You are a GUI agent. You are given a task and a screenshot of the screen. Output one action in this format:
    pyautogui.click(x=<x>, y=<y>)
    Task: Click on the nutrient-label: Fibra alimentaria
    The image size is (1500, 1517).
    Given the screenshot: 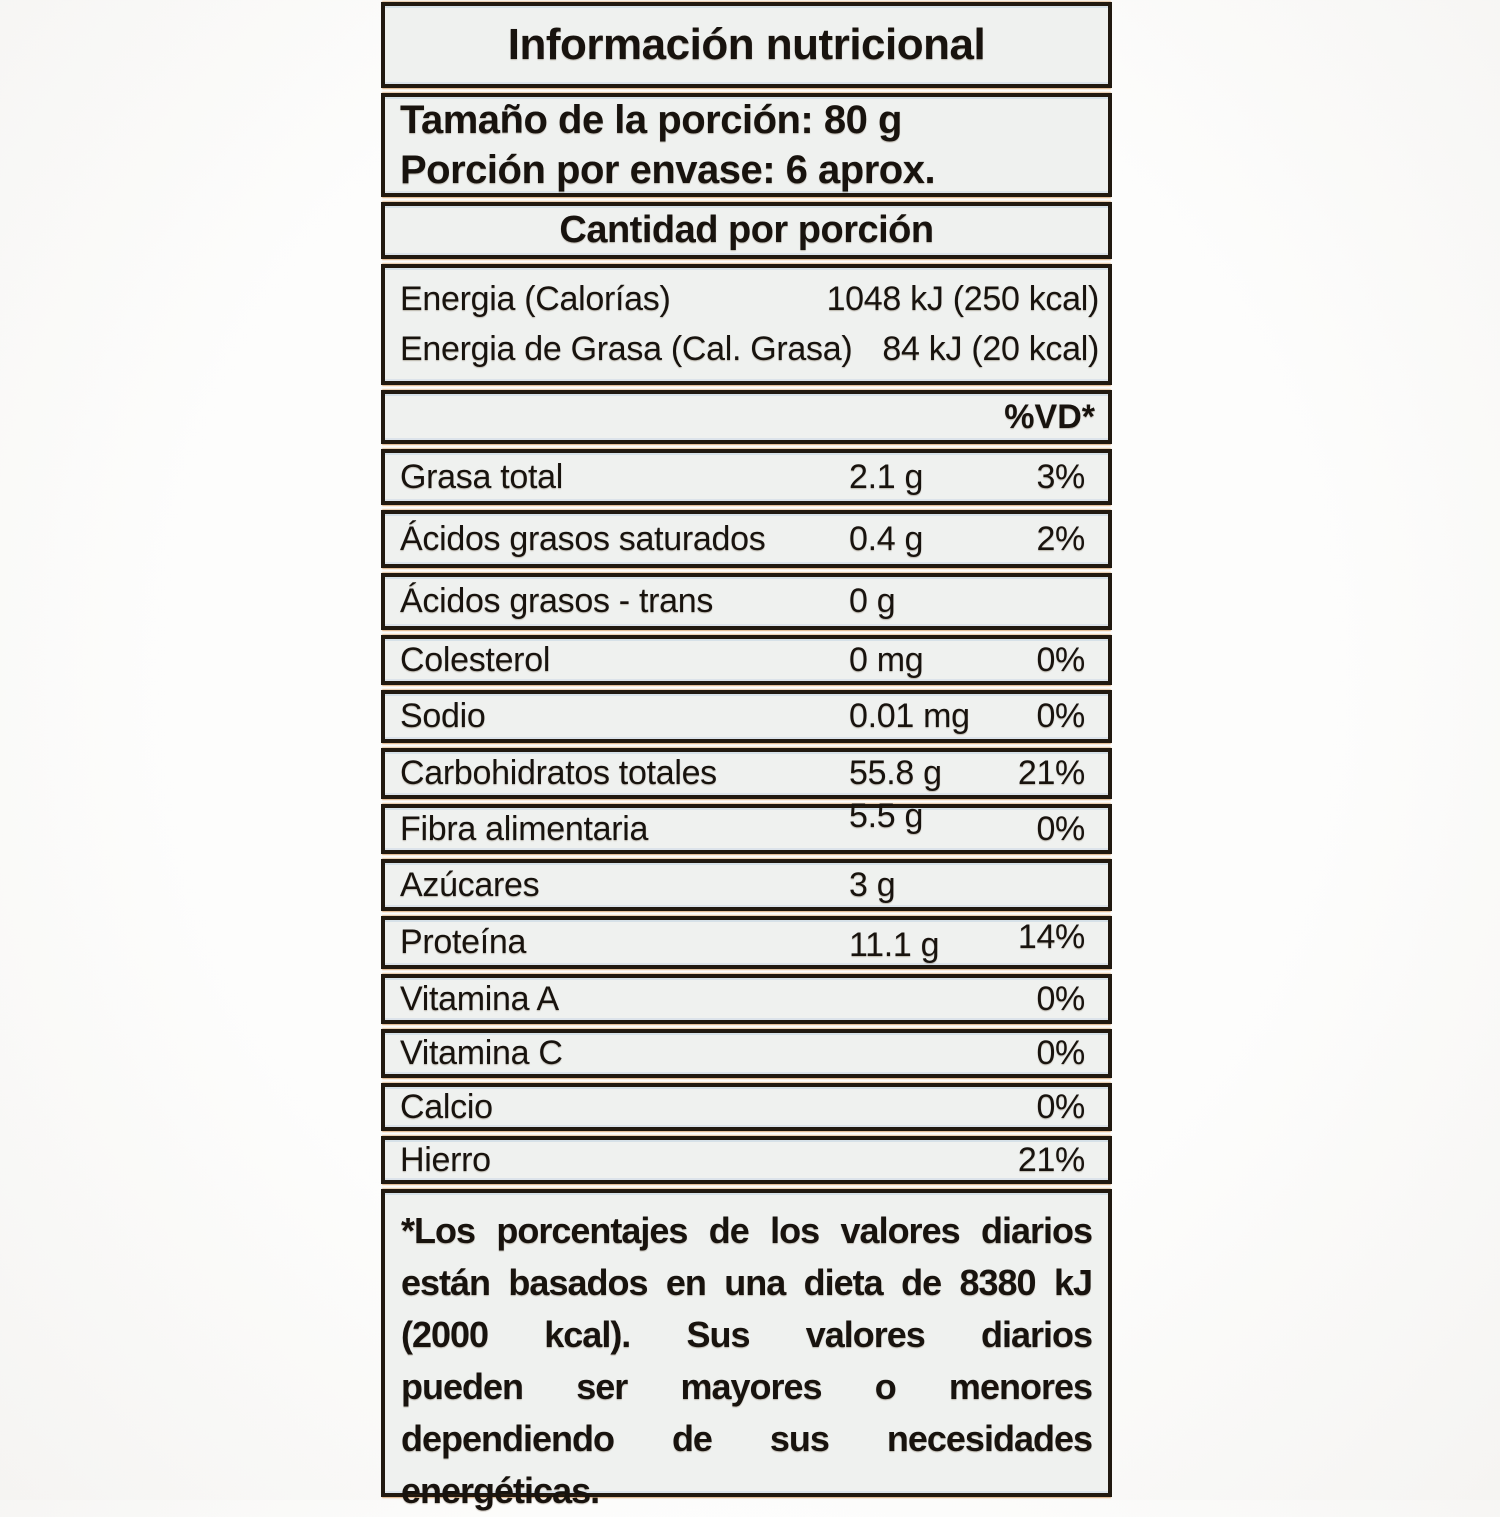 What is the action you would take?
    pyautogui.click(x=524, y=828)
    